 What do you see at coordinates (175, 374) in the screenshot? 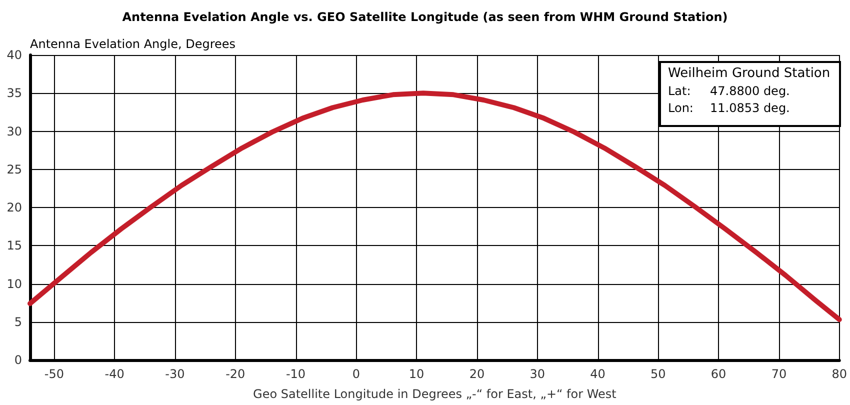
I see `x-tick-label: -30` at bounding box center [175, 374].